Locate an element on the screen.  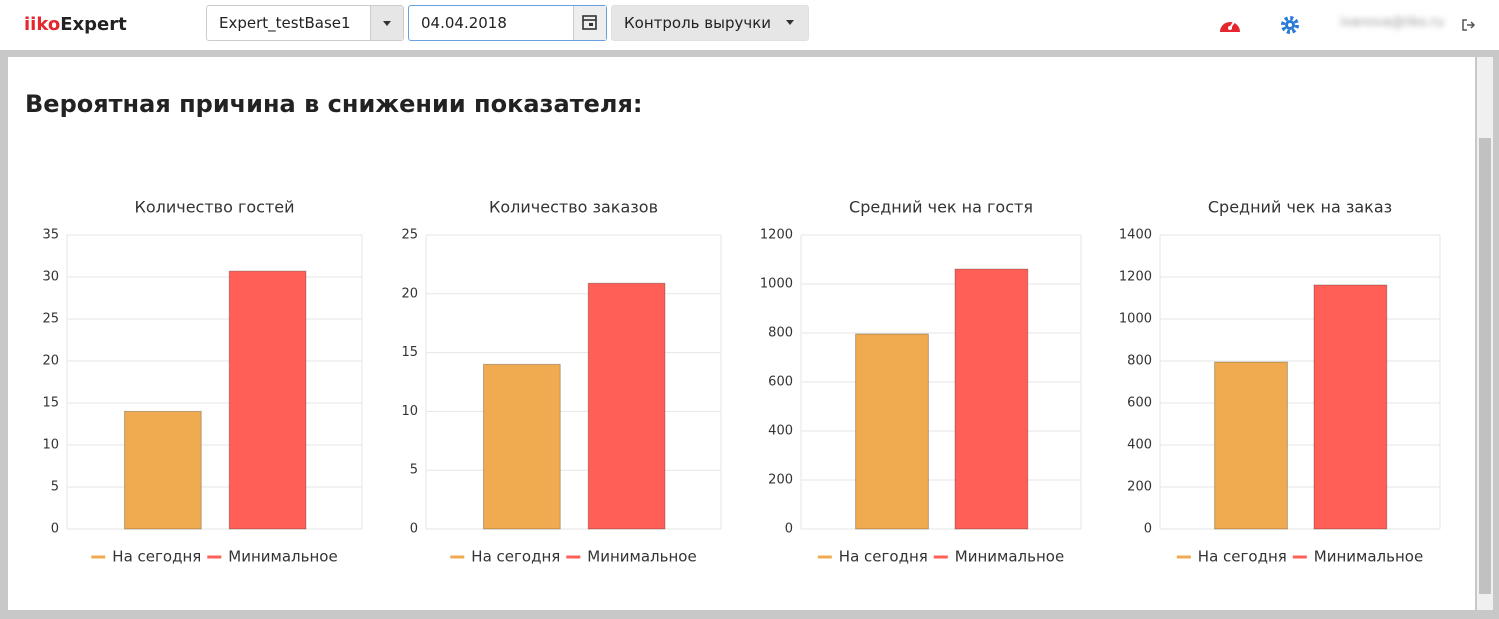
settings-icon is located at coordinates (1290, 25).